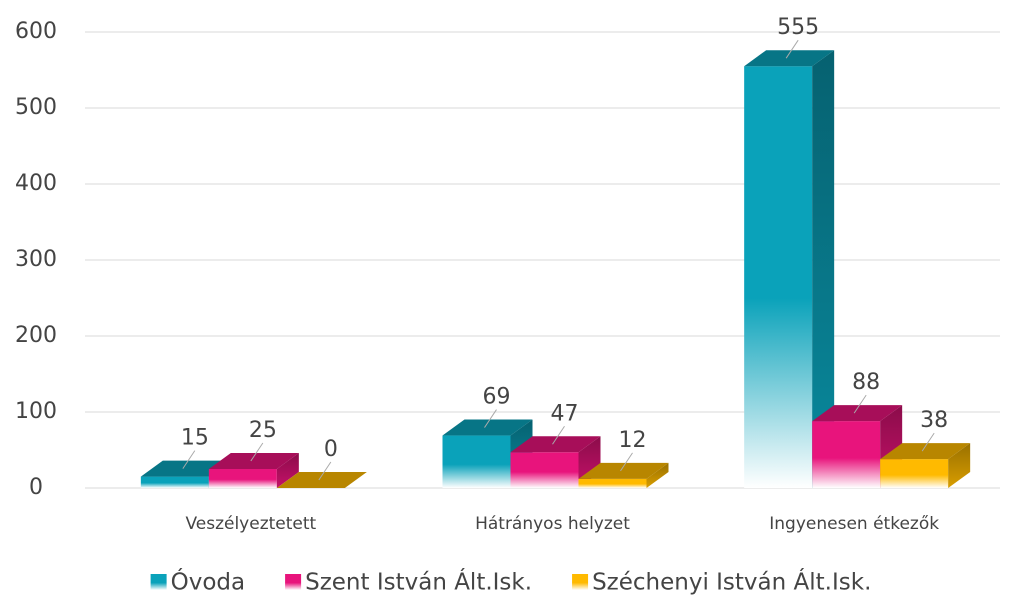 The width and height of the screenshot is (1022, 599). What do you see at coordinates (263, 430) in the screenshot?
I see `value-label: 25` at bounding box center [263, 430].